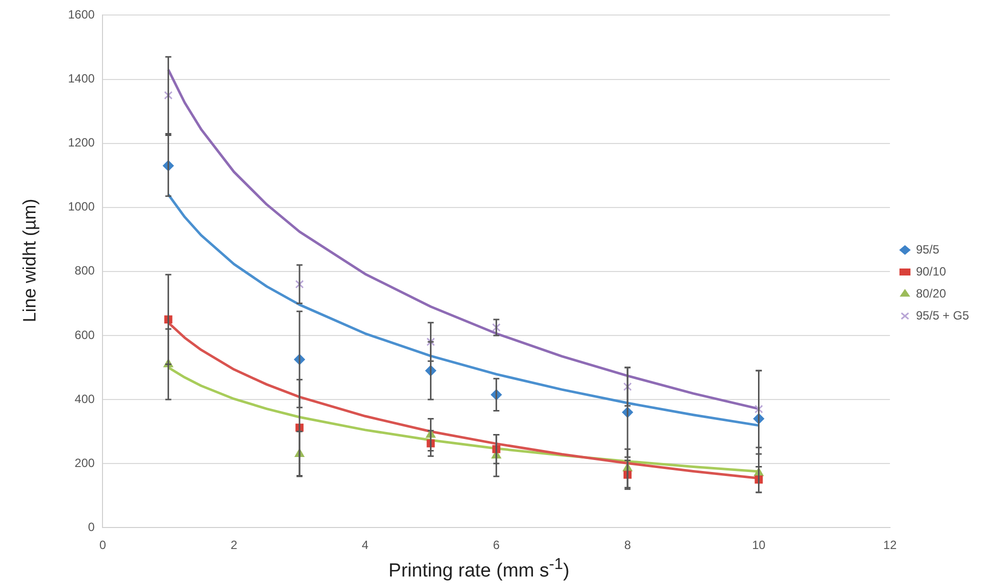 The width and height of the screenshot is (999, 584). I want to click on y-tick-label: 800, so click(85, 271).